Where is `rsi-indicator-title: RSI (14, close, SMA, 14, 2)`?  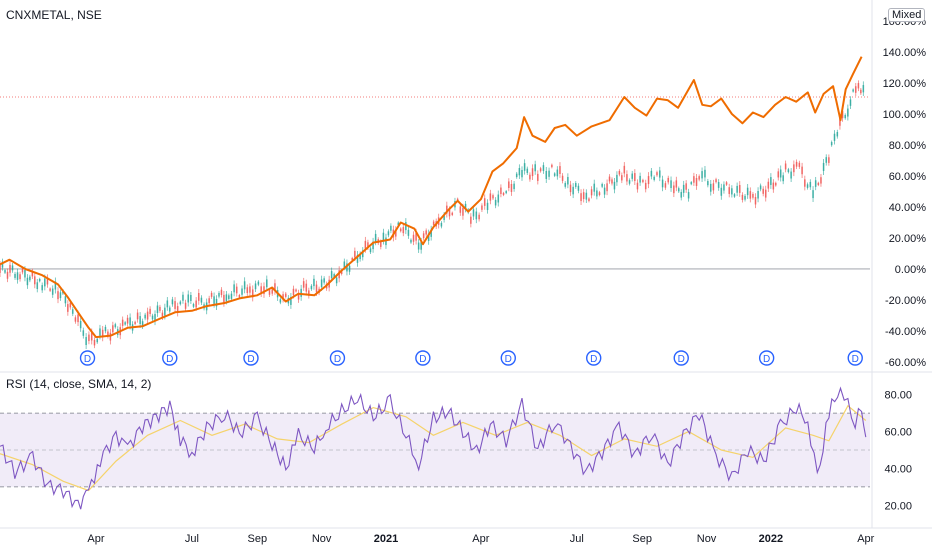 rsi-indicator-title: RSI (14, close, SMA, 14, 2) is located at coordinates (79, 384).